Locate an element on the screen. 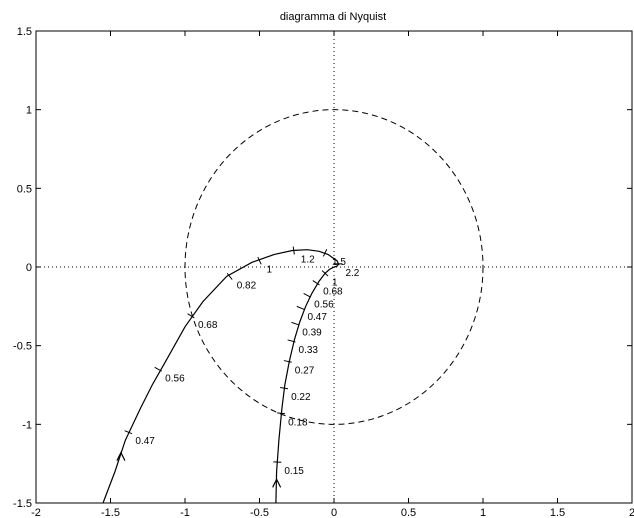 The image size is (634, 518). y-tick-label: 0 is located at coordinates (29, 268).